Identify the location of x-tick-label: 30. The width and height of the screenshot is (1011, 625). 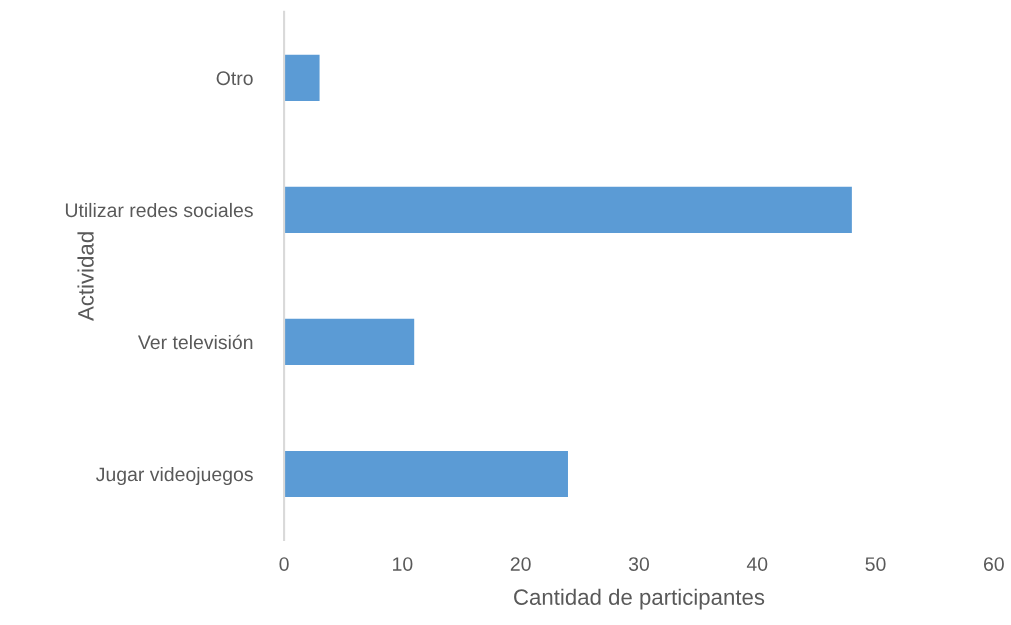
(639, 564).